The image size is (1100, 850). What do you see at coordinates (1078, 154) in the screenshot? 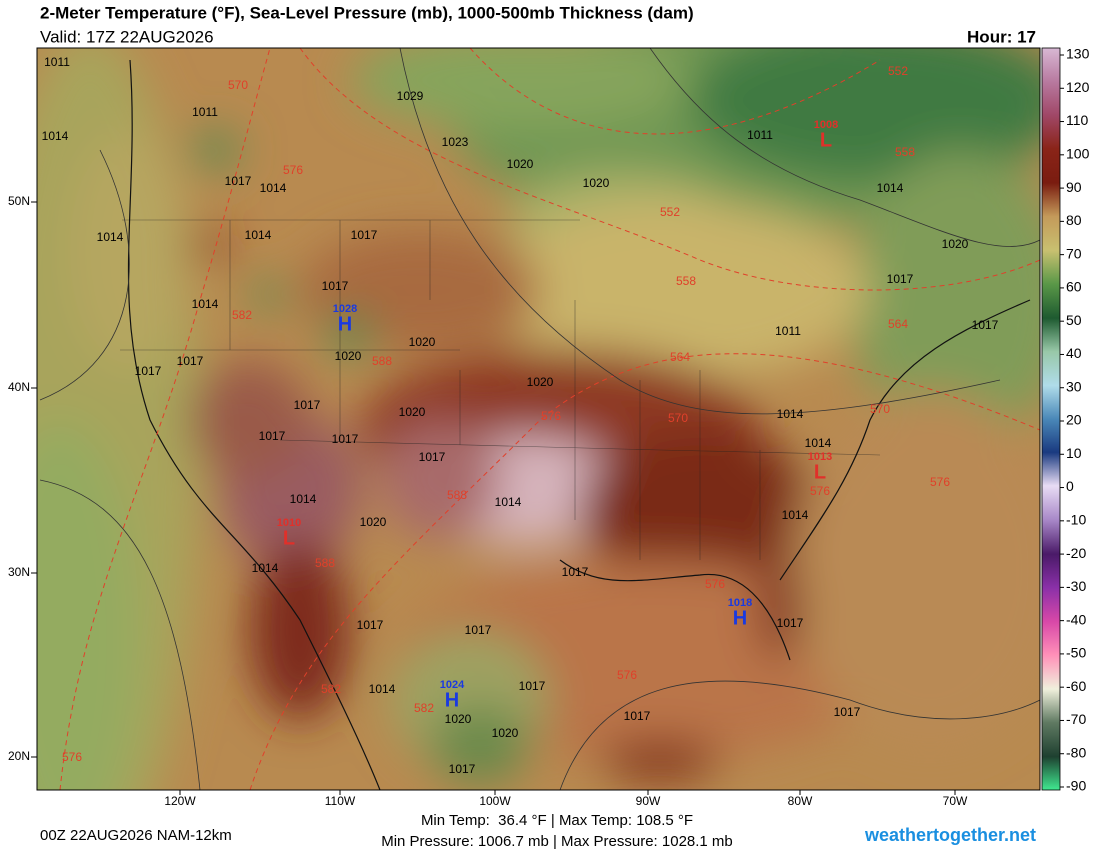
I see `colorbar-tick-label: 100` at bounding box center [1078, 154].